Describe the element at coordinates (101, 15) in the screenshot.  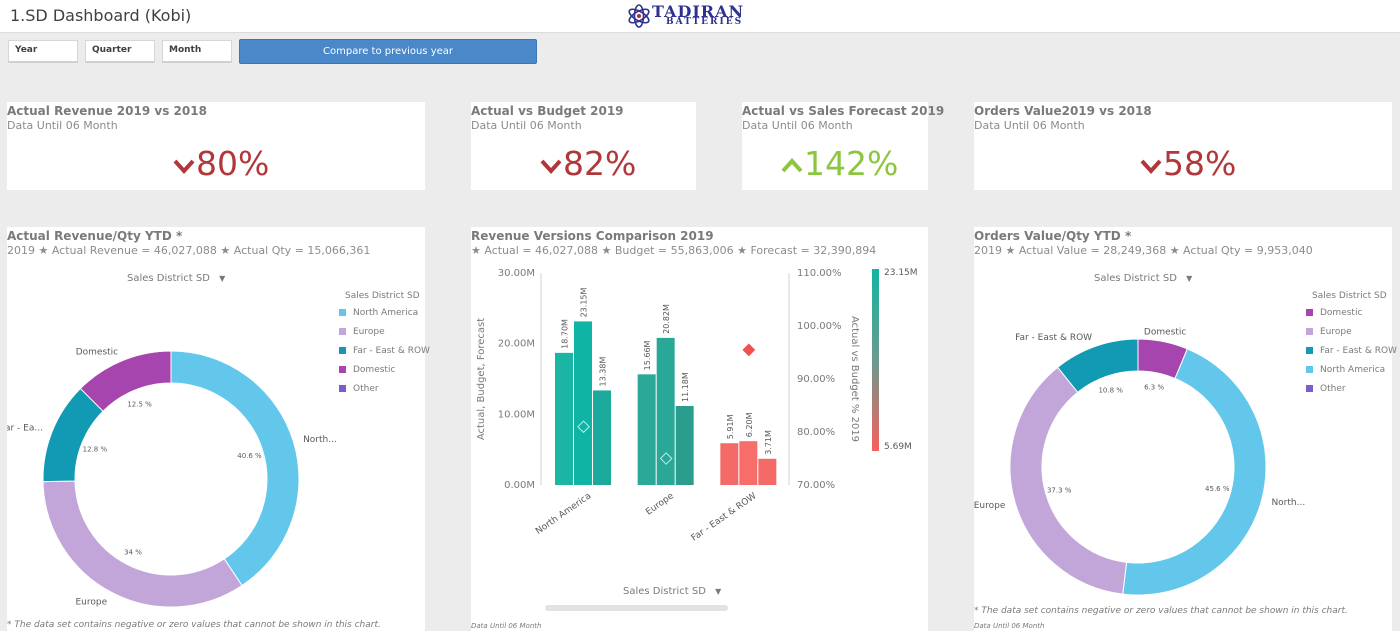
I see `app-title: 1.SD Dashboard (Kobi)` at that location.